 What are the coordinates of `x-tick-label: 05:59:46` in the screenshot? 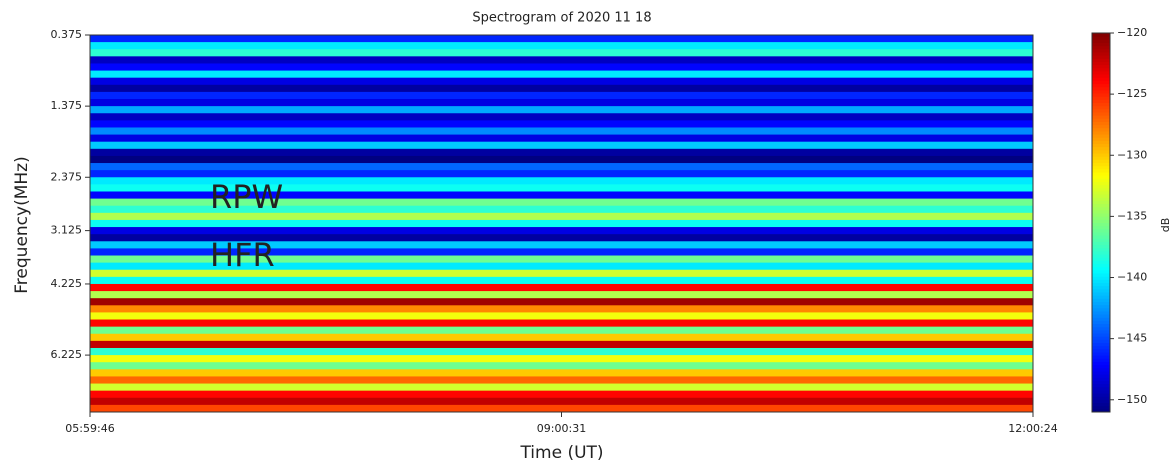 It's located at (89, 428).